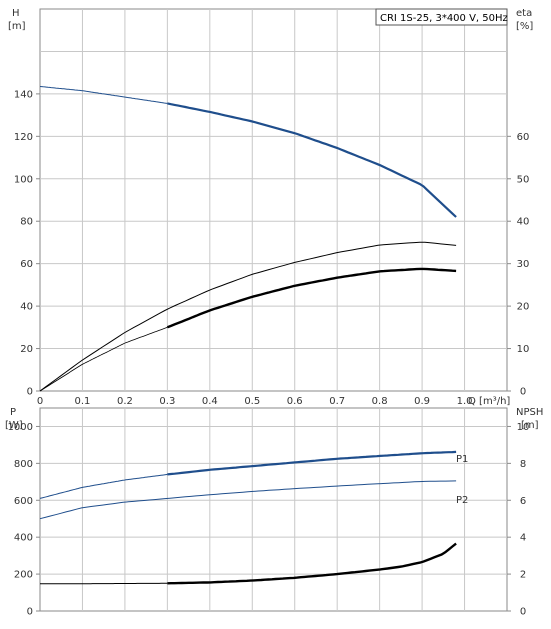 The height and width of the screenshot is (629, 551). I want to click on y-right-tick-label: 40, so click(523, 222).